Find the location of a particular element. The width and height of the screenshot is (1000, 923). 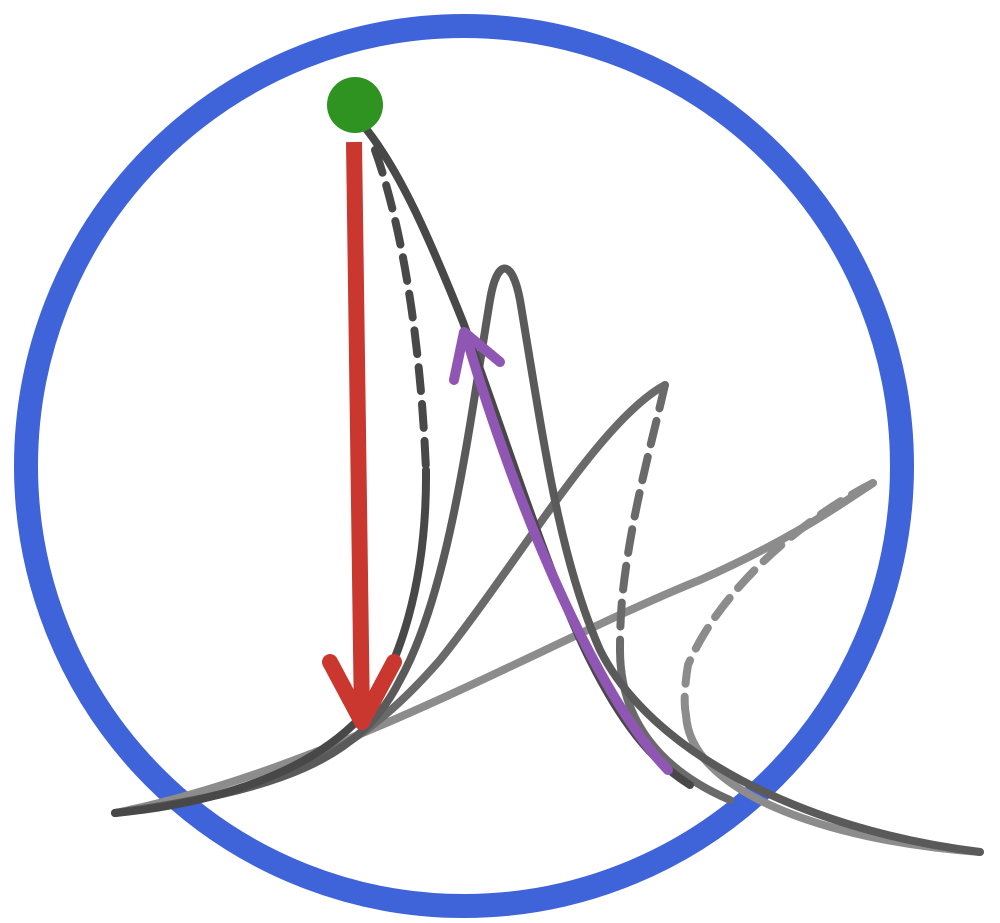

response-curve-1-lower-branch is located at coordinates (271, 641).